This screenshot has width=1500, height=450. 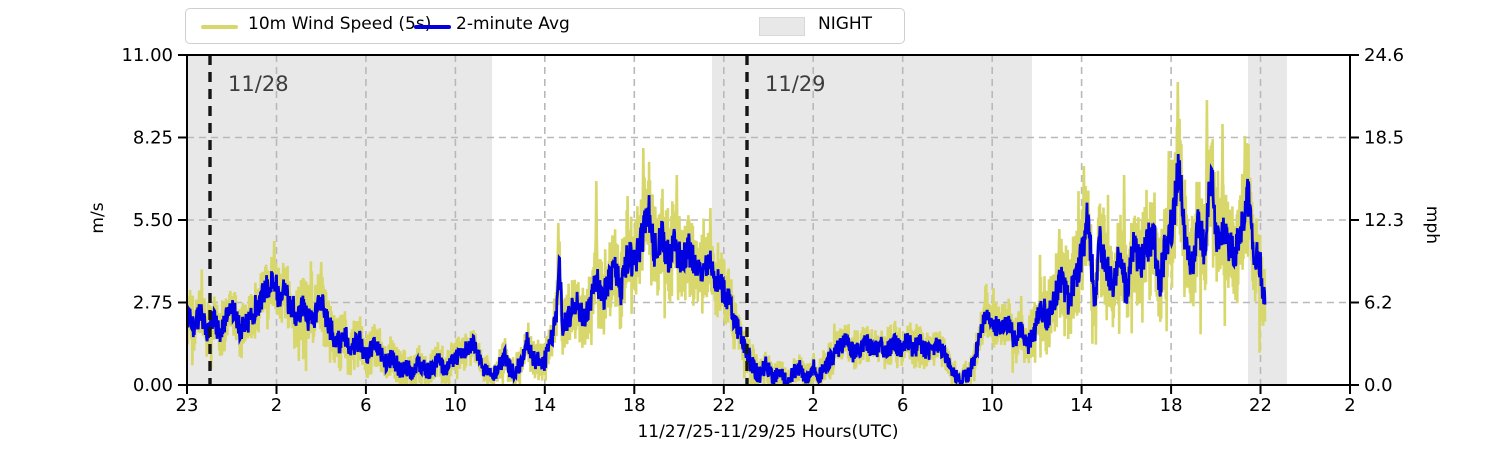 What do you see at coordinates (1432, 225) in the screenshot?
I see `y-axis-unit-right: mph` at bounding box center [1432, 225].